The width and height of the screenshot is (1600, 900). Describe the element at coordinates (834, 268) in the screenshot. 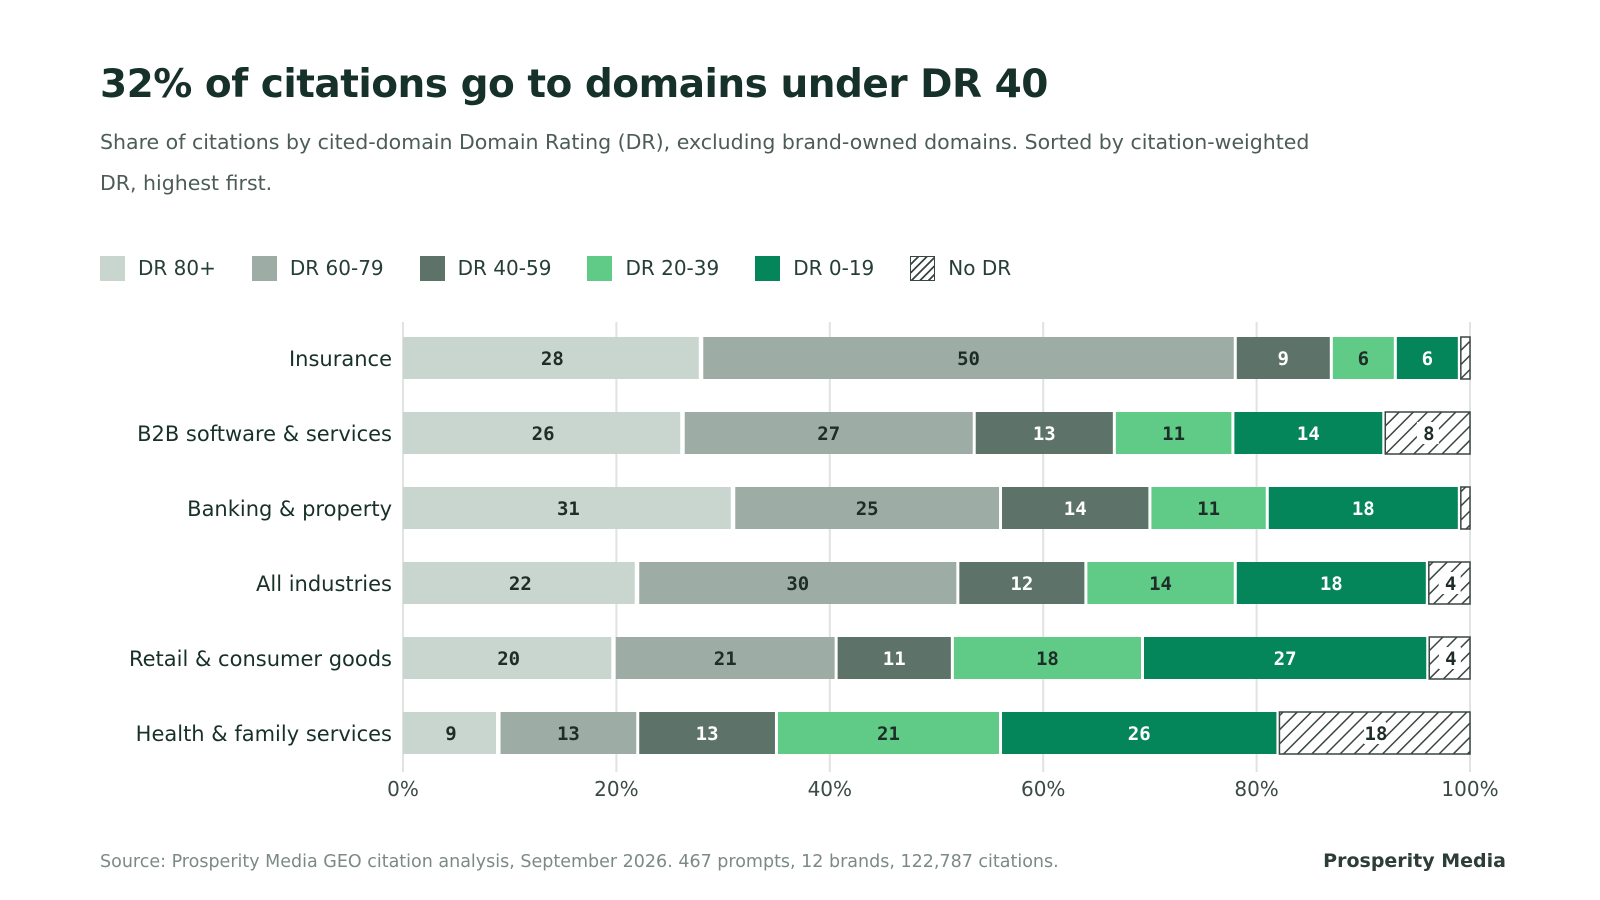

I see `legend-label: DR 0-19` at that location.